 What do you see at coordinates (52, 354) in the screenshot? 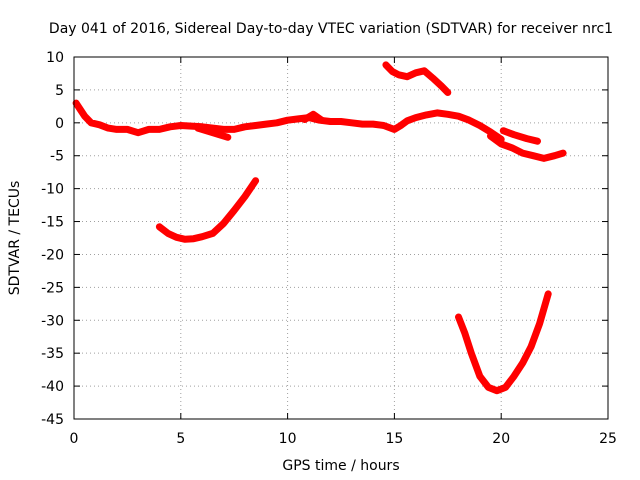
I see `y-tick-label: -35` at bounding box center [52, 354].